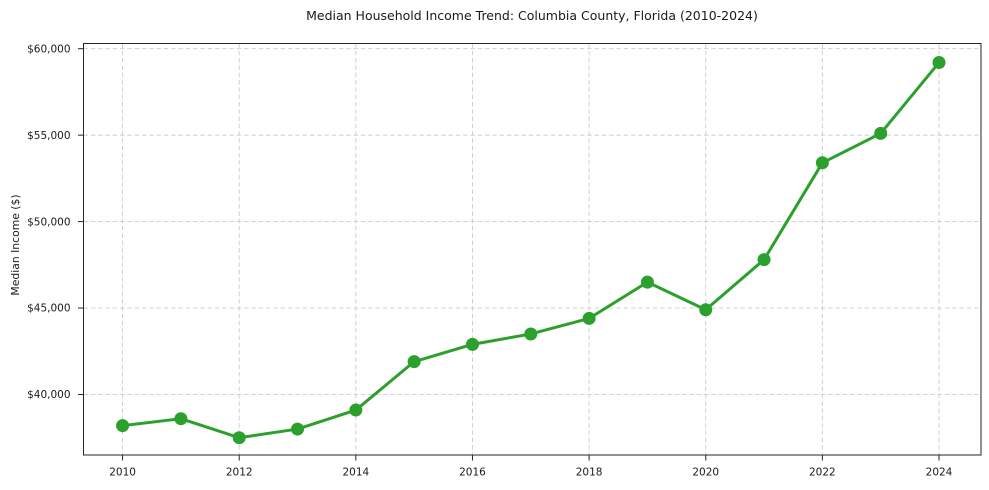 Image resolution: width=989 pixels, height=490 pixels. What do you see at coordinates (48, 309) in the screenshot?
I see `y-tick-label: $45,000` at bounding box center [48, 309].